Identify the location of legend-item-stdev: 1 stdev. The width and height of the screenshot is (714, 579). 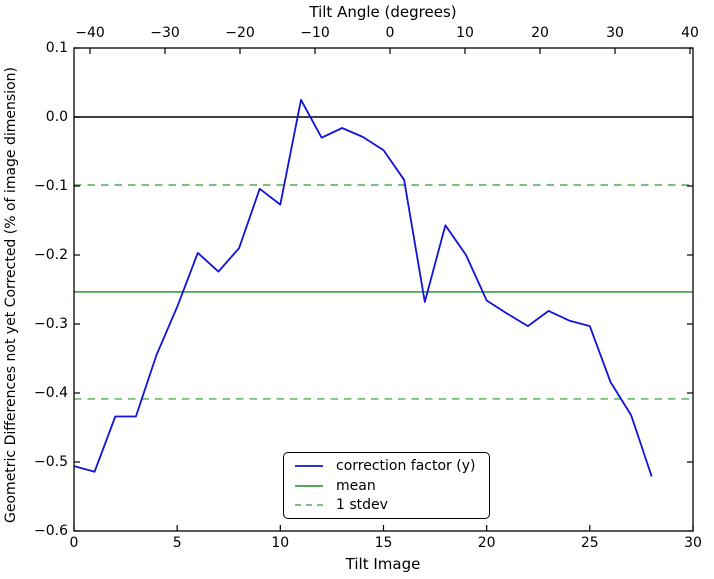
(391, 505).